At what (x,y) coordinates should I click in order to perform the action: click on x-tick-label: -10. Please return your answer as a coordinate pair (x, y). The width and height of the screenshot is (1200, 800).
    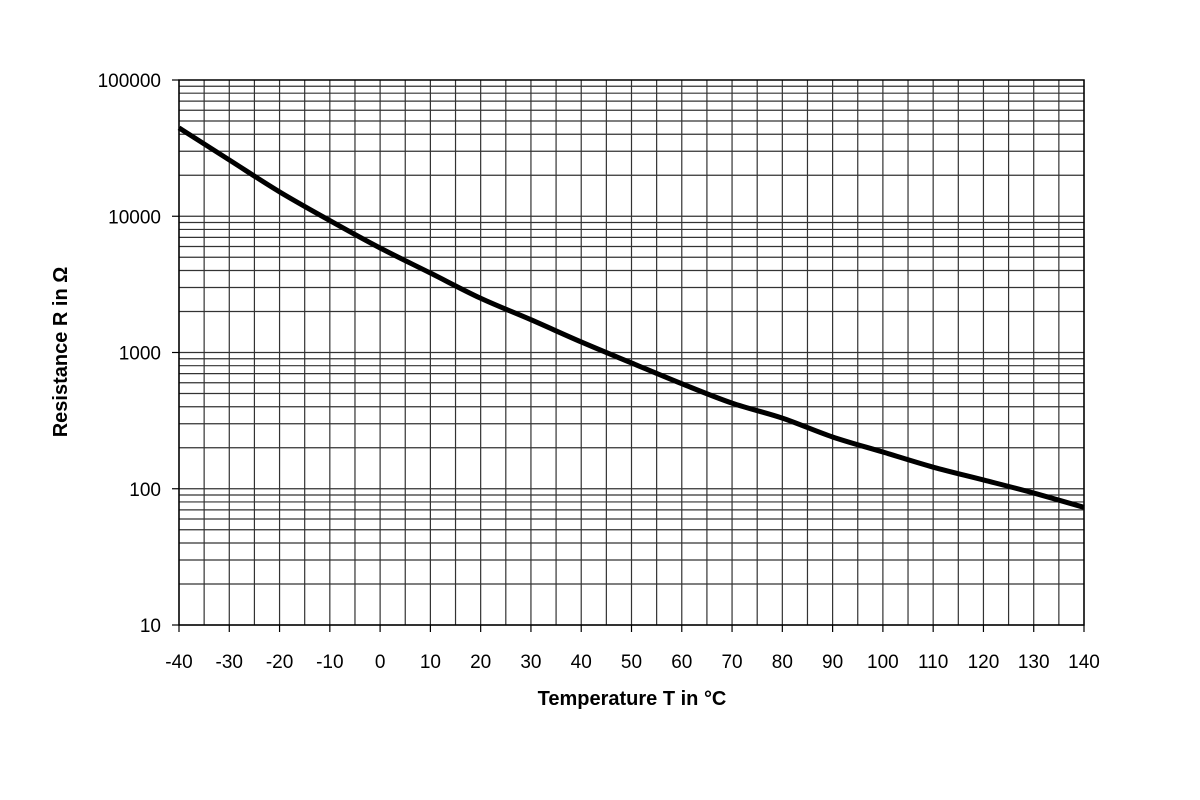
    Looking at the image, I should click on (329, 662).